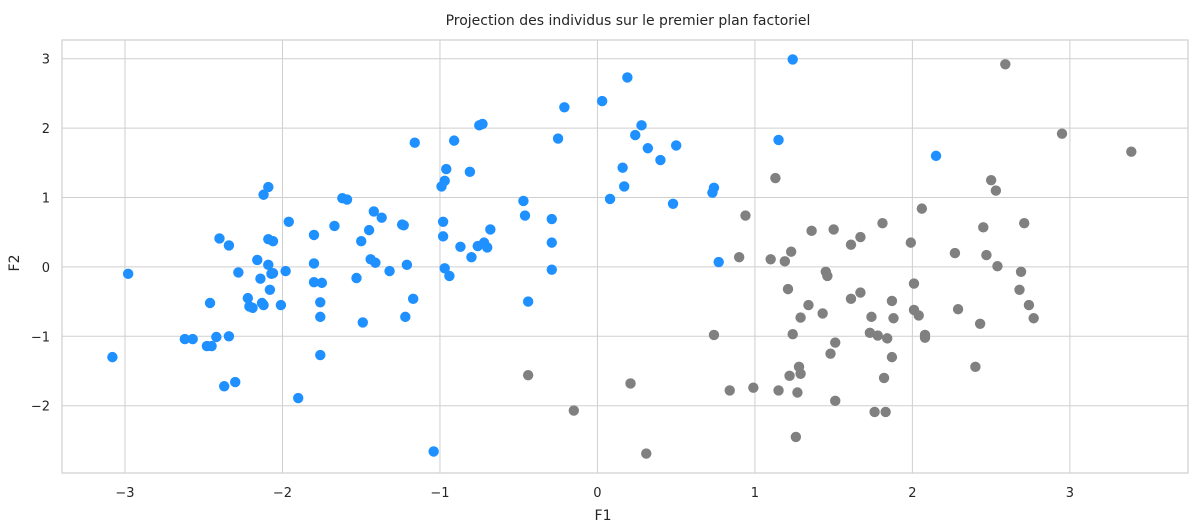  What do you see at coordinates (46, 268) in the screenshot?
I see `y-tick-label: 0` at bounding box center [46, 268].